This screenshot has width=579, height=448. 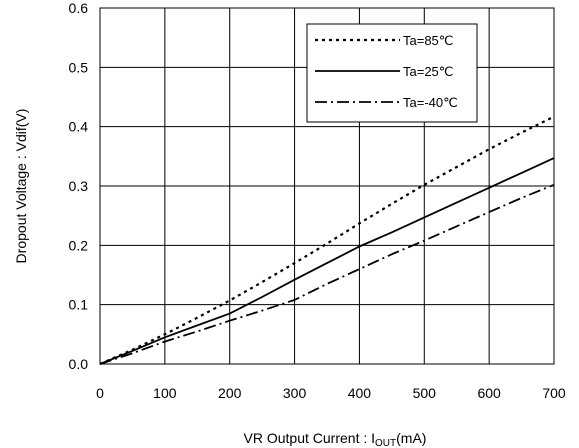 I want to click on y-tick-label: 0.0, so click(x=79, y=364).